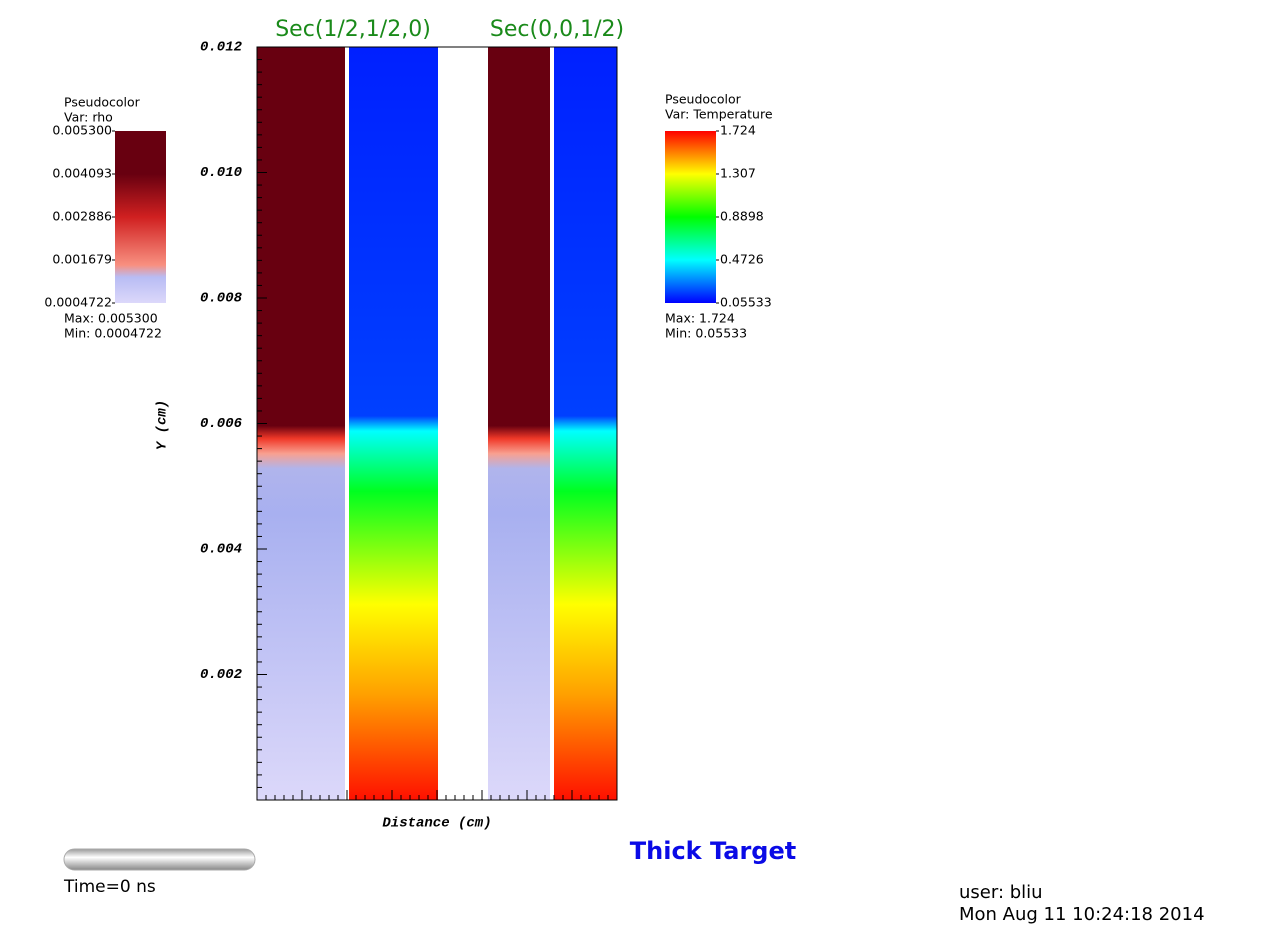 This screenshot has height=942, width=1280. Describe the element at coordinates (221, 299) in the screenshot. I see `y-tick-label: 0.008` at that location.